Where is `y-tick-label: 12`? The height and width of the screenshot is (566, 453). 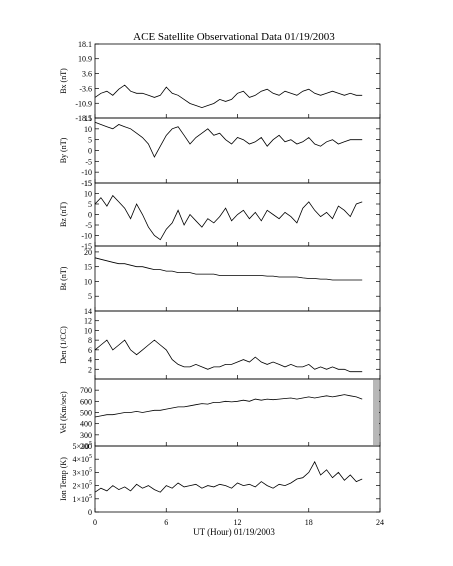 y-tick-label: 12 is located at coordinates (88, 321).